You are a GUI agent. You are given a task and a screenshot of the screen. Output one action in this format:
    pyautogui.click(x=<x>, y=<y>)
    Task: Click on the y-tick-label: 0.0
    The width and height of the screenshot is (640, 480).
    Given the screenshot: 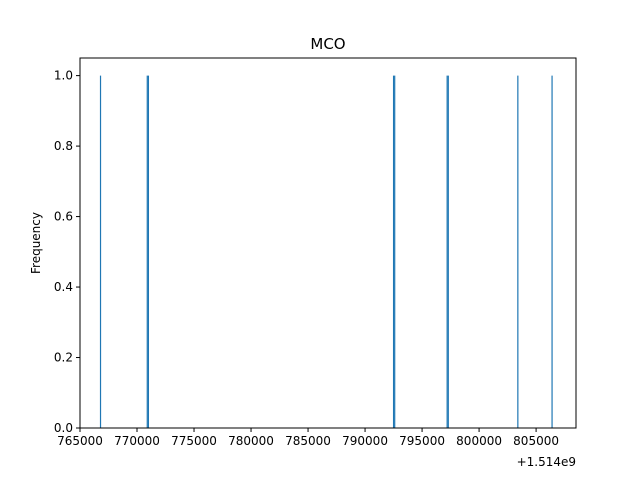 What is the action you would take?
    pyautogui.click(x=63, y=428)
    